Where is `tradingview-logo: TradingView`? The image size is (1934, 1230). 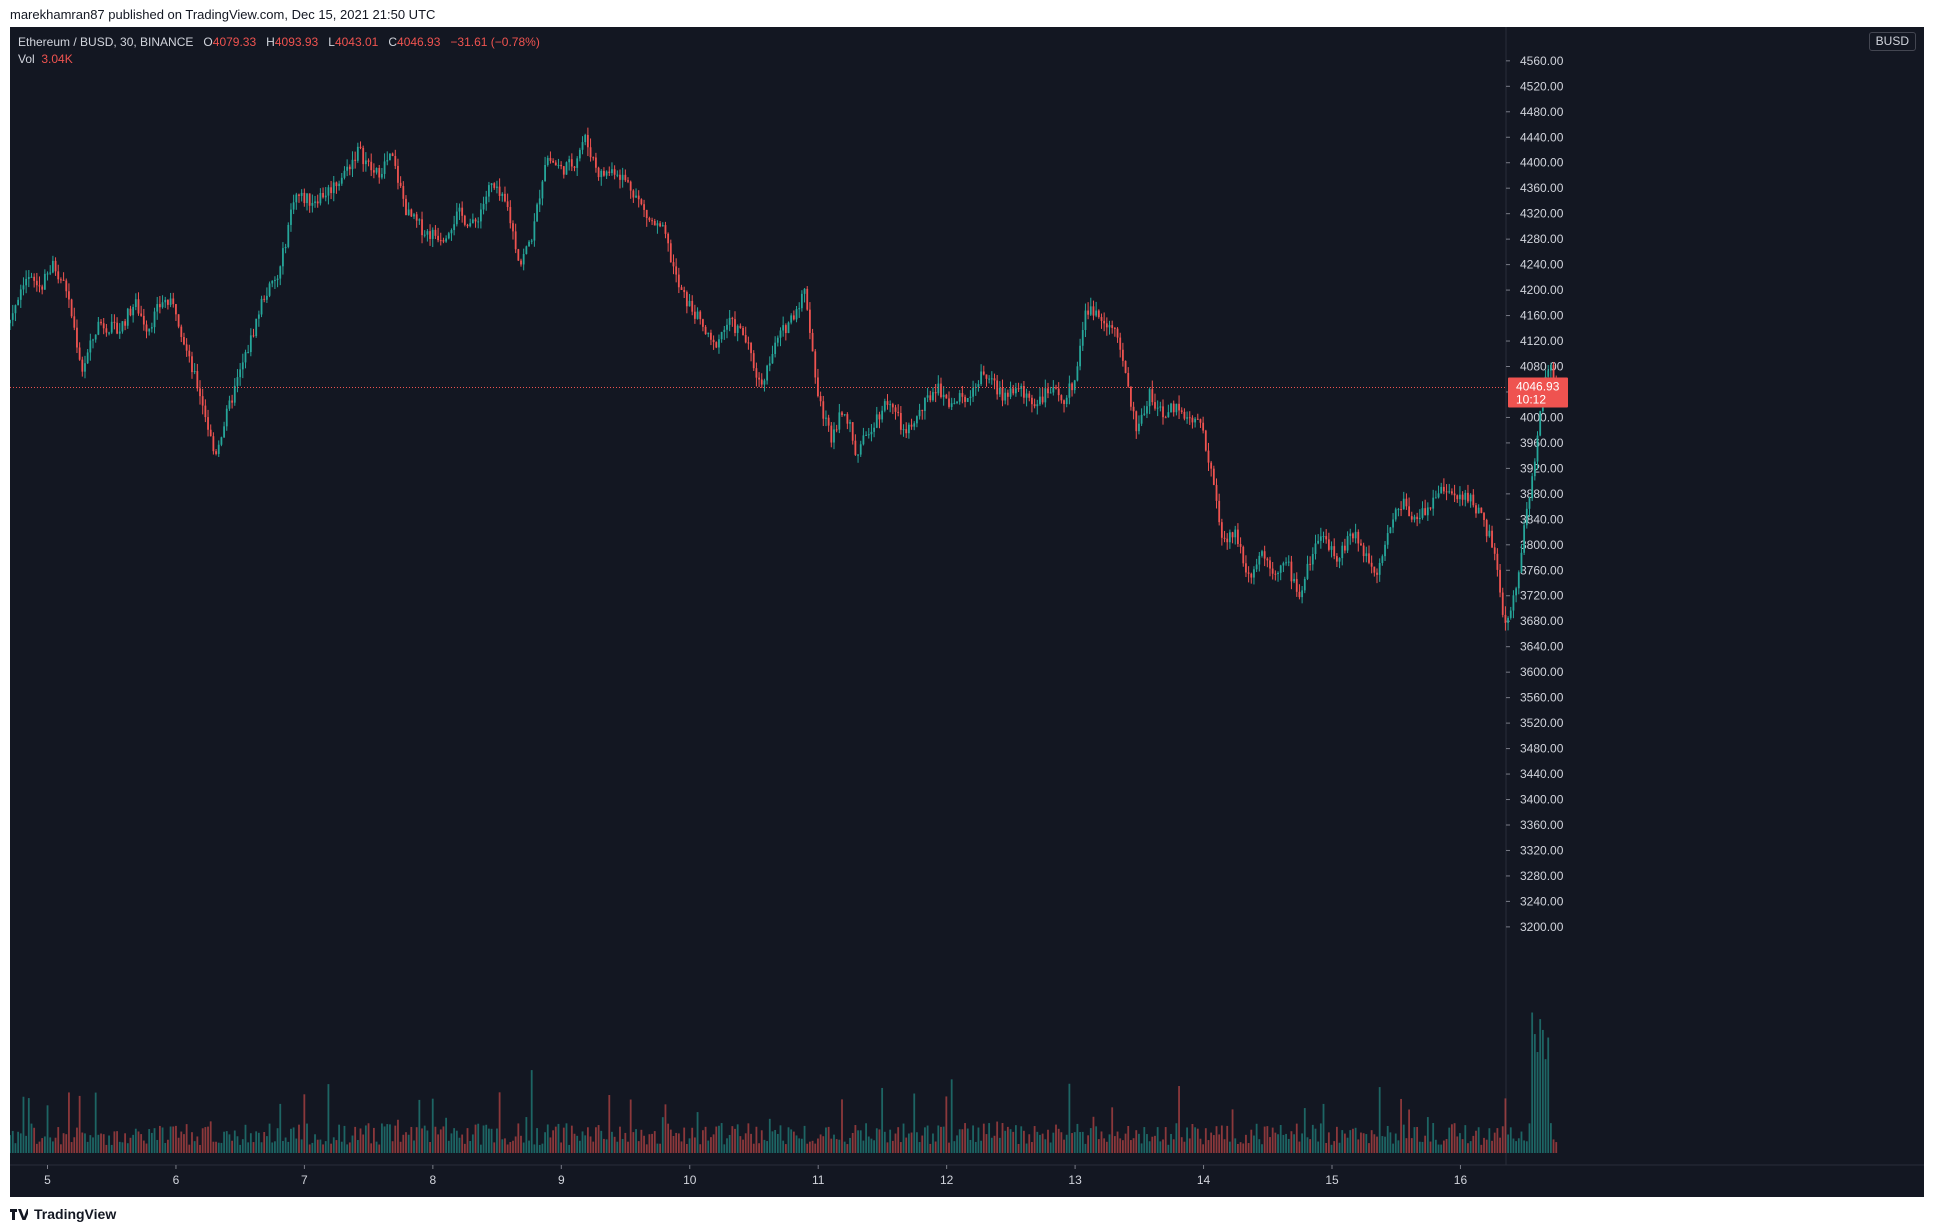 tradingview-logo: TradingView is located at coordinates (63, 1214).